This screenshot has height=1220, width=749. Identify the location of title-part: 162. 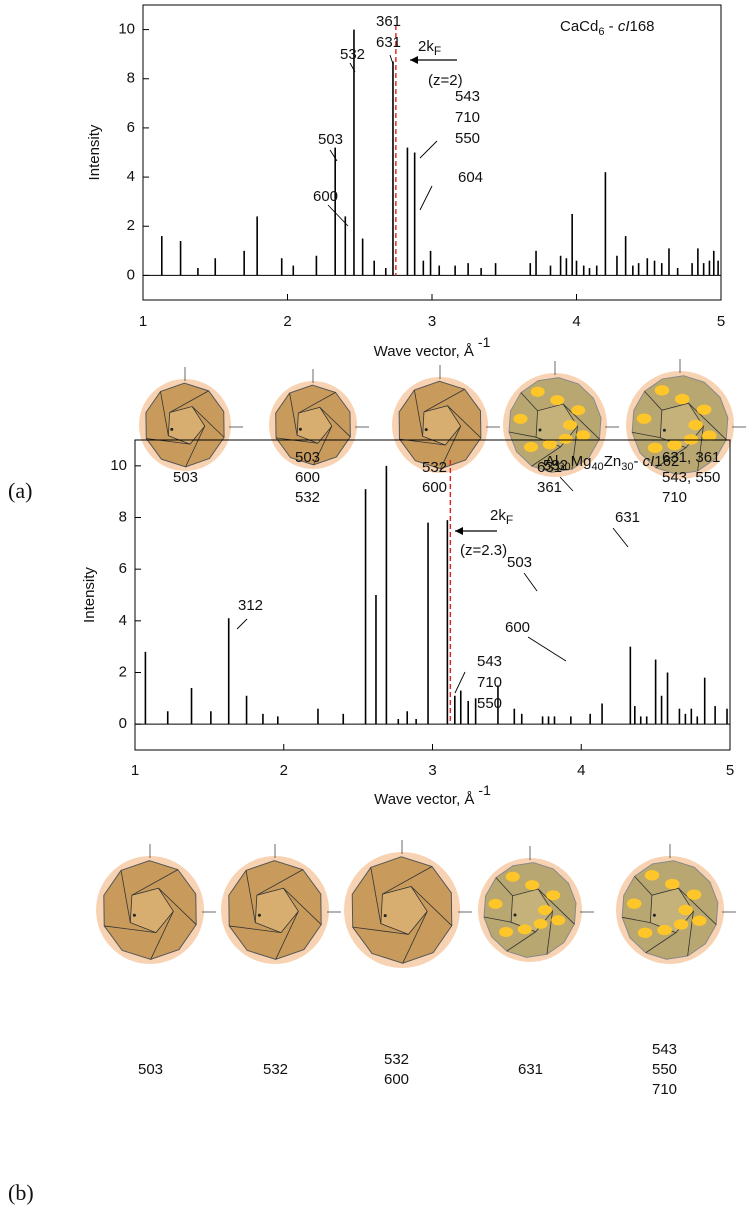
(666, 461).